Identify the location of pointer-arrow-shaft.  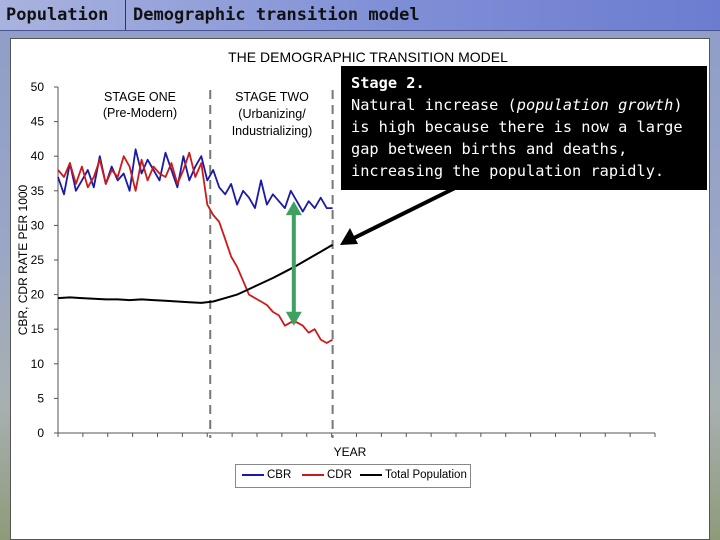
(404, 213).